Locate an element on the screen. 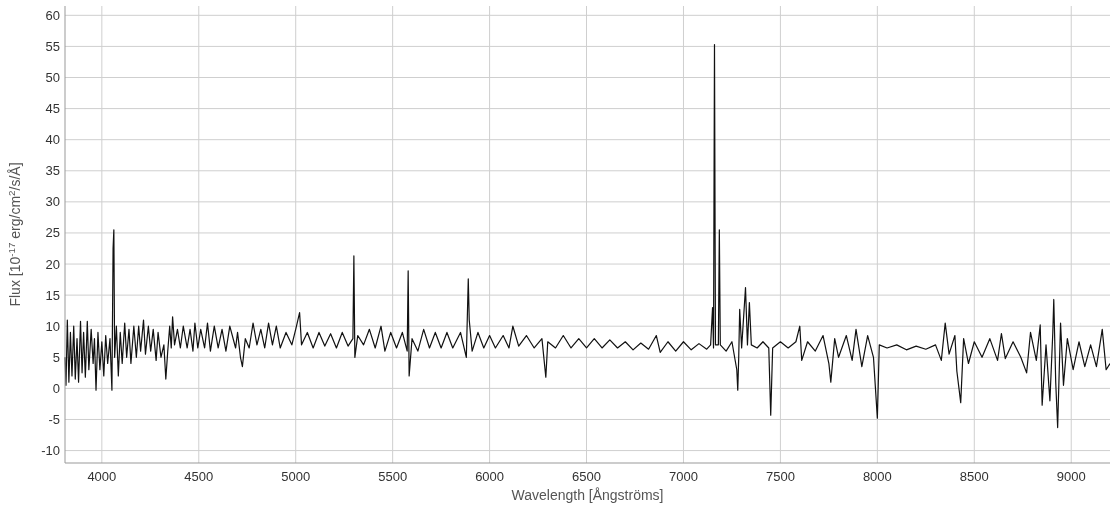 Image resolution: width=1110 pixels, height=508 pixels. x-tick-label: 8500 is located at coordinates (974, 476).